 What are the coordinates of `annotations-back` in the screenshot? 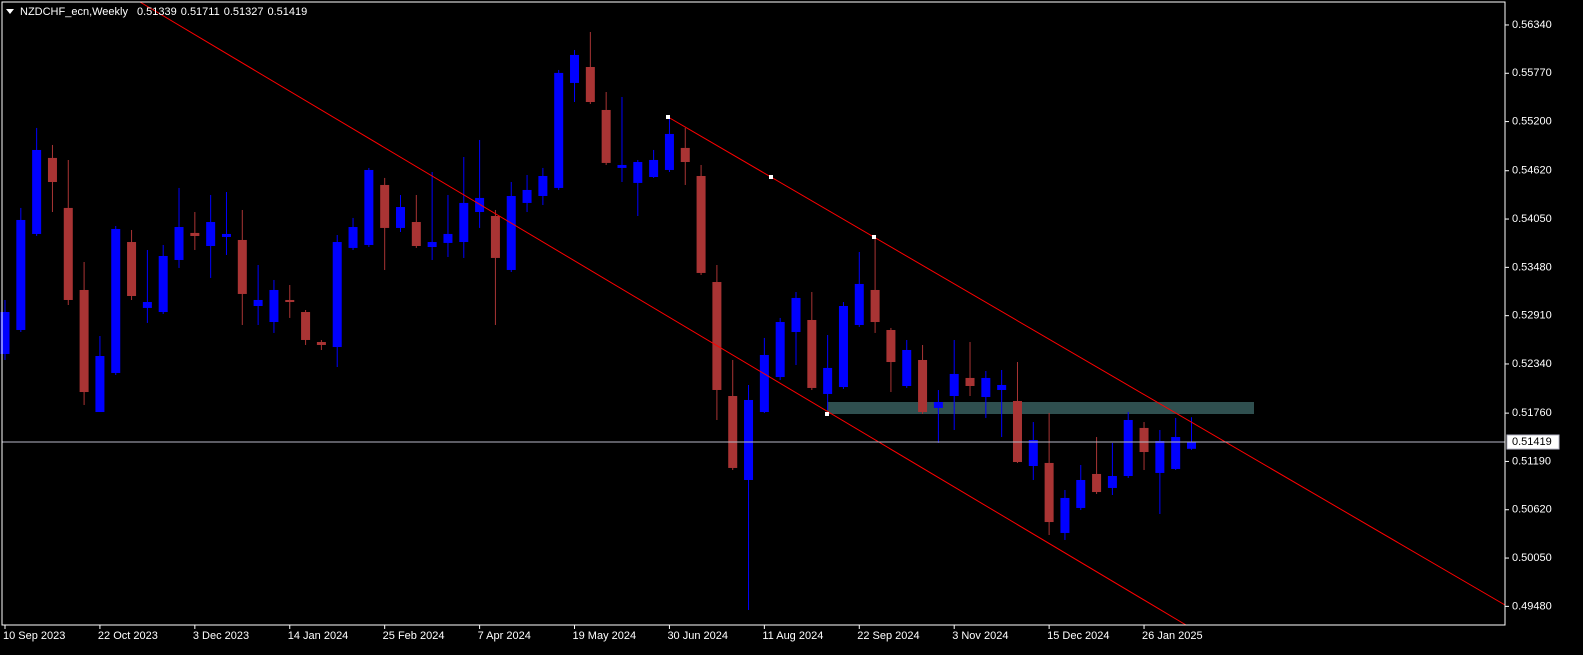 It's located at (1040, 408).